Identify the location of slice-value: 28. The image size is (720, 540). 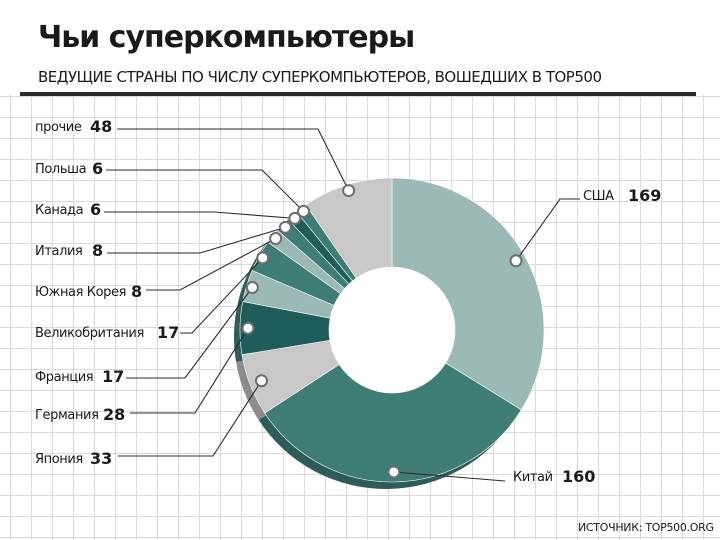
(114, 414).